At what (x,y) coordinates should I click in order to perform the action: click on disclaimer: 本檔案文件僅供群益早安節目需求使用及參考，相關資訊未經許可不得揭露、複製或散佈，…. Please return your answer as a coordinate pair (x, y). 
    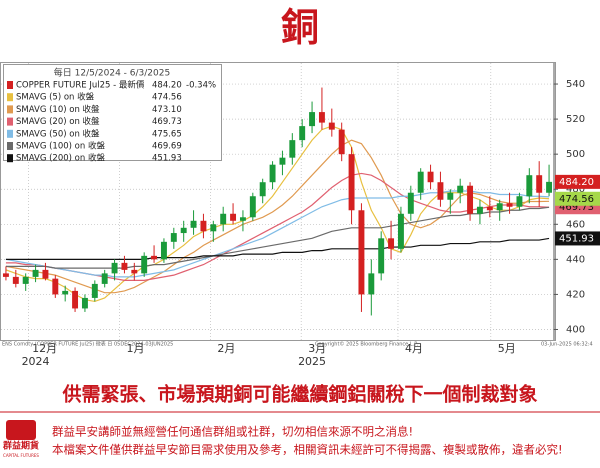
    Looking at the image, I should click on (307, 450).